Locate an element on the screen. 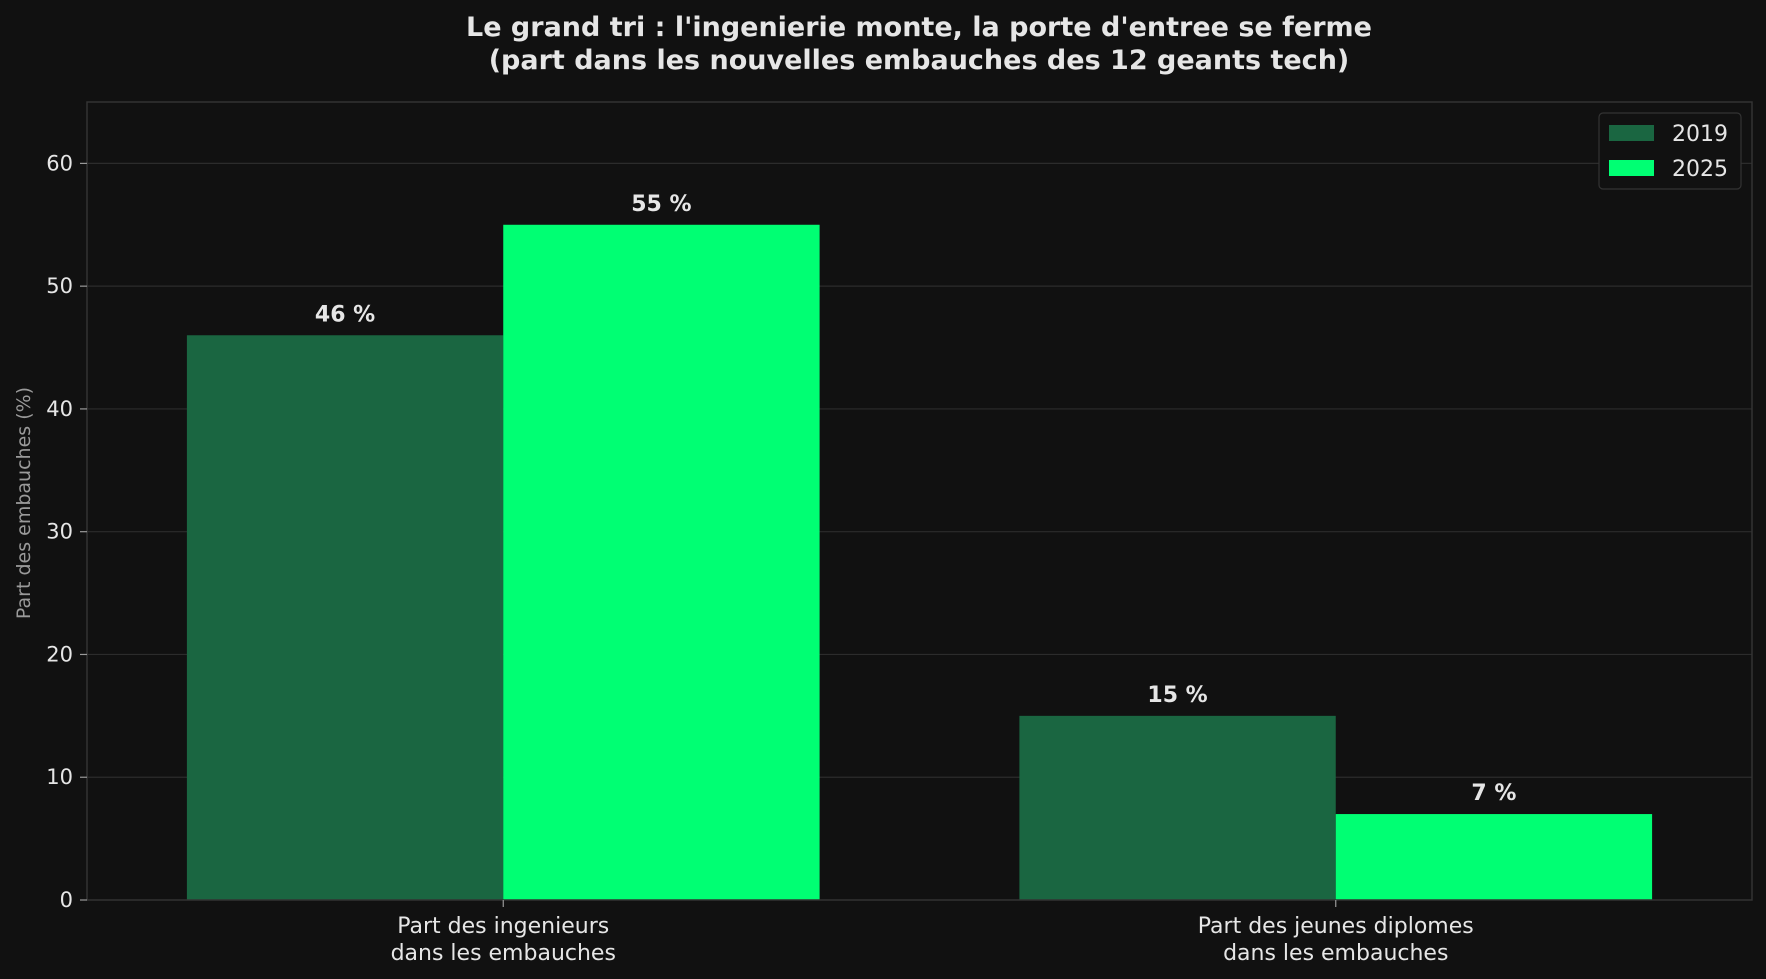 The height and width of the screenshot is (979, 1766). legend-label-2025: 2025 is located at coordinates (1700, 169).